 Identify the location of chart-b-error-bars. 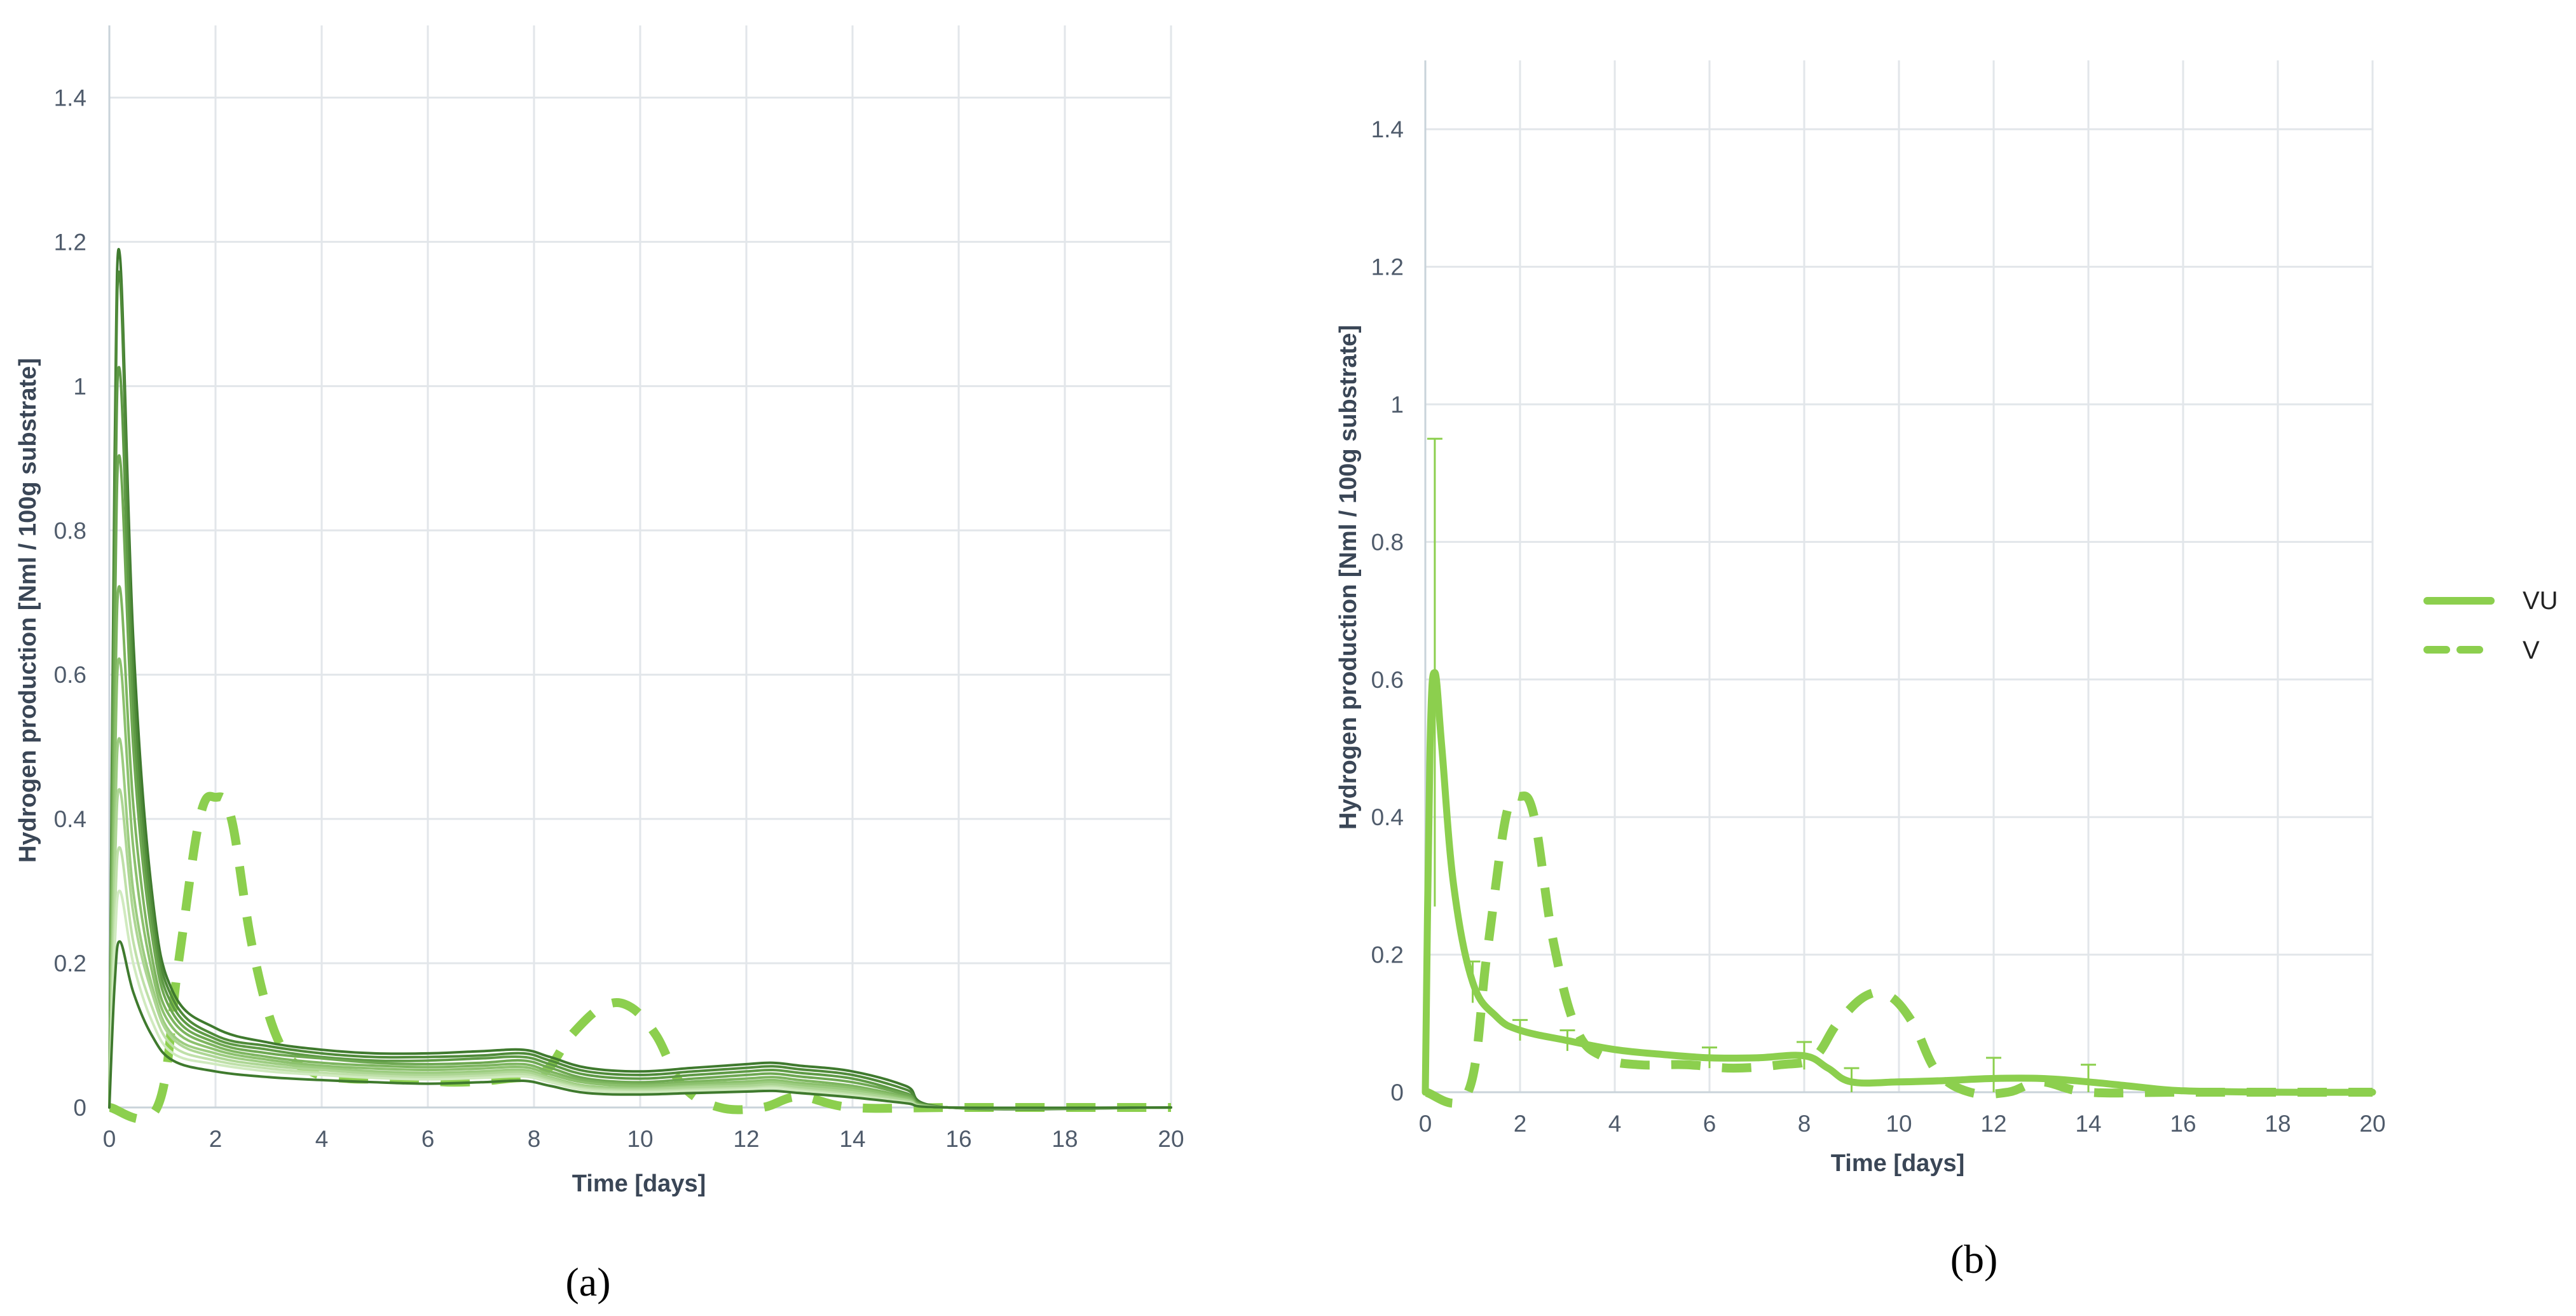
(1761, 764).